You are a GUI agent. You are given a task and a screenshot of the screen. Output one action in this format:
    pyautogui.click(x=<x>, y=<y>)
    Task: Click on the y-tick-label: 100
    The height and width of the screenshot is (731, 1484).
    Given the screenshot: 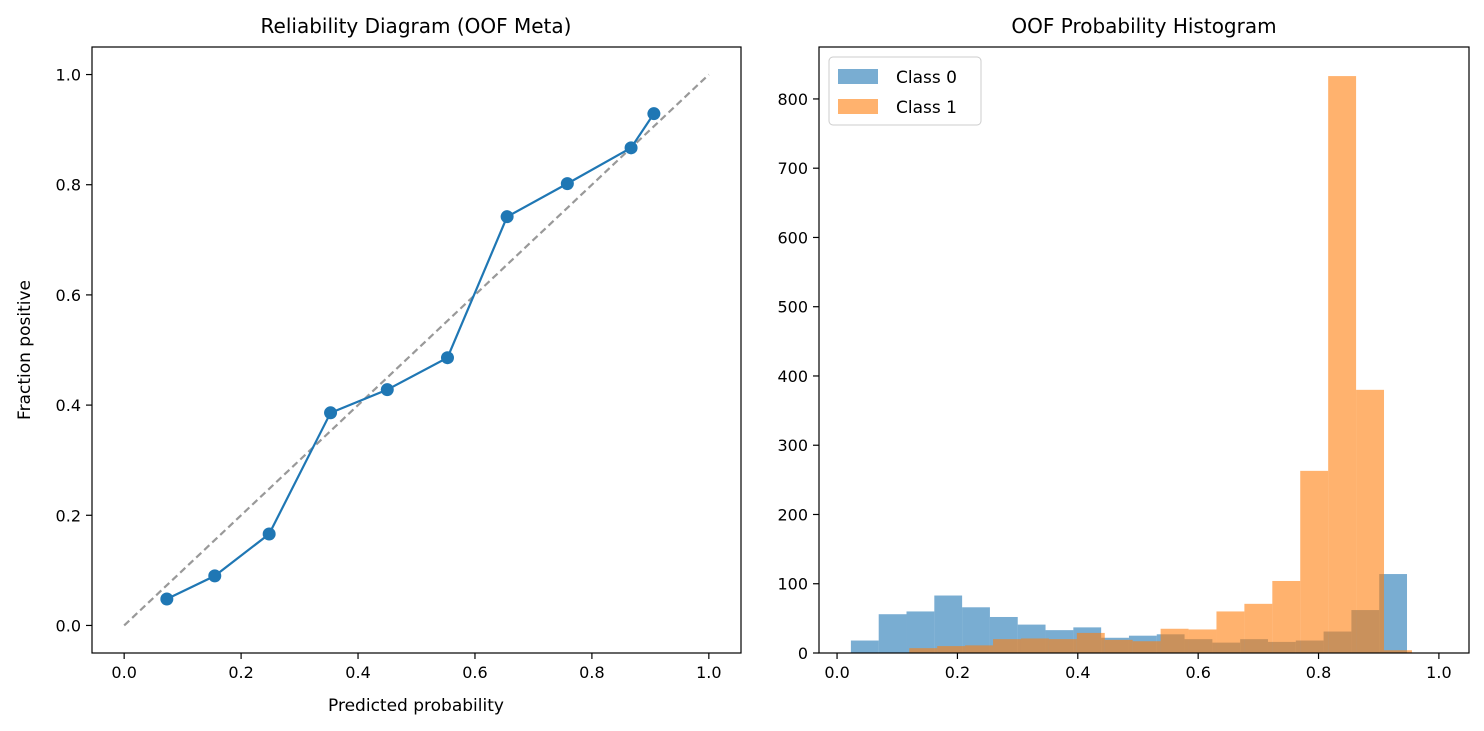 What is the action you would take?
    pyautogui.click(x=792, y=584)
    